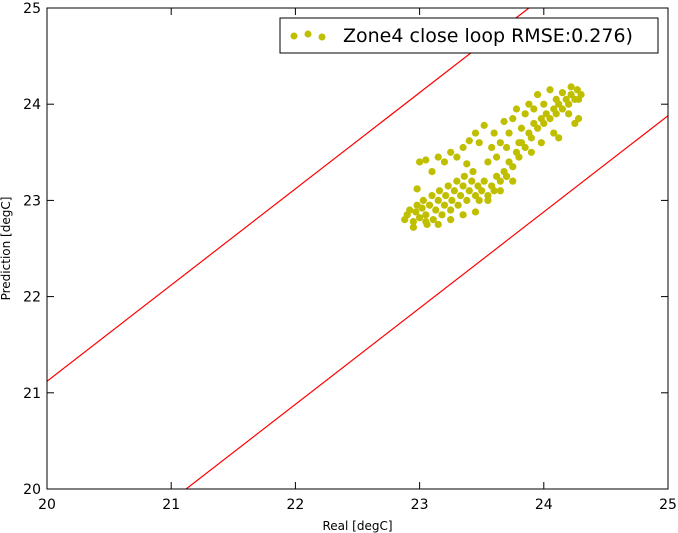 The image size is (678, 533). Describe the element at coordinates (294, 36) in the screenshot. I see `legend-marker` at that location.